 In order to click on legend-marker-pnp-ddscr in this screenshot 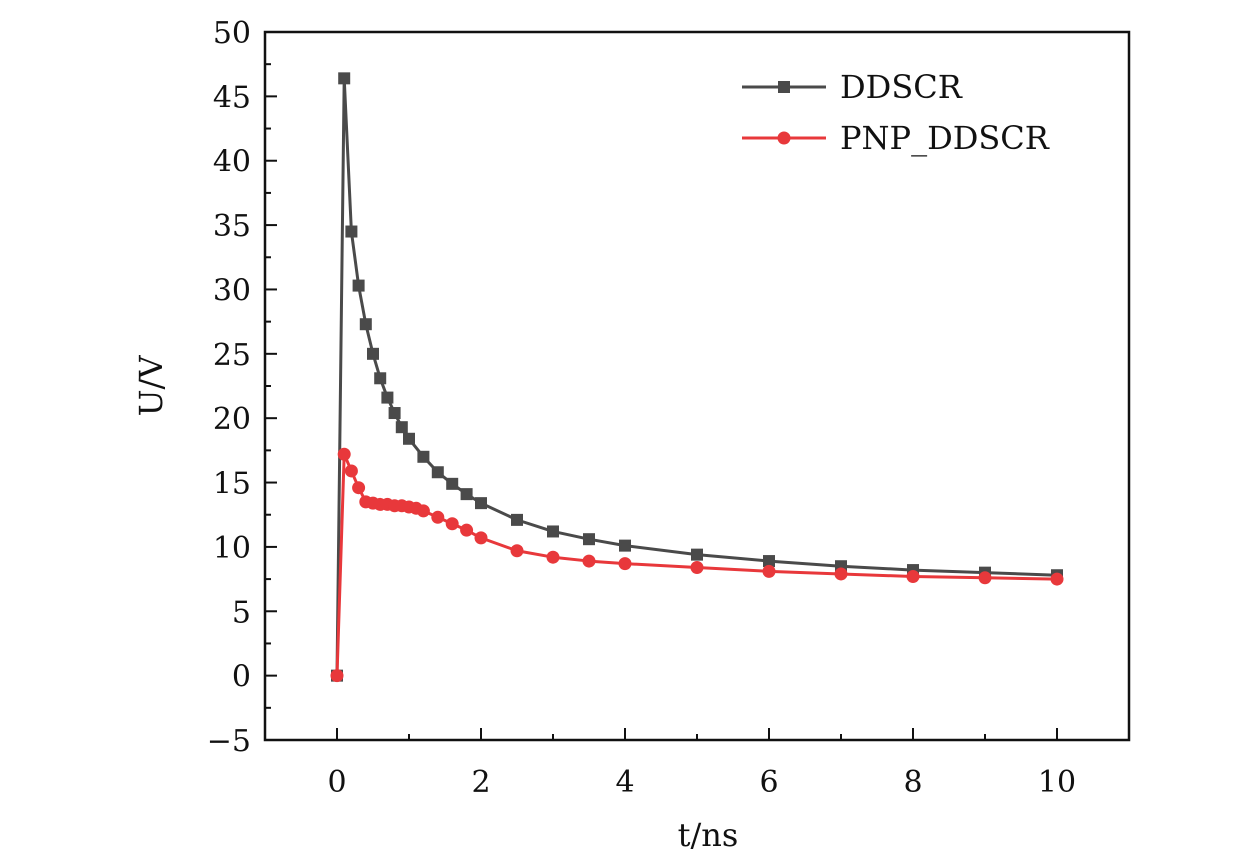, I will do `click(784, 138)`.